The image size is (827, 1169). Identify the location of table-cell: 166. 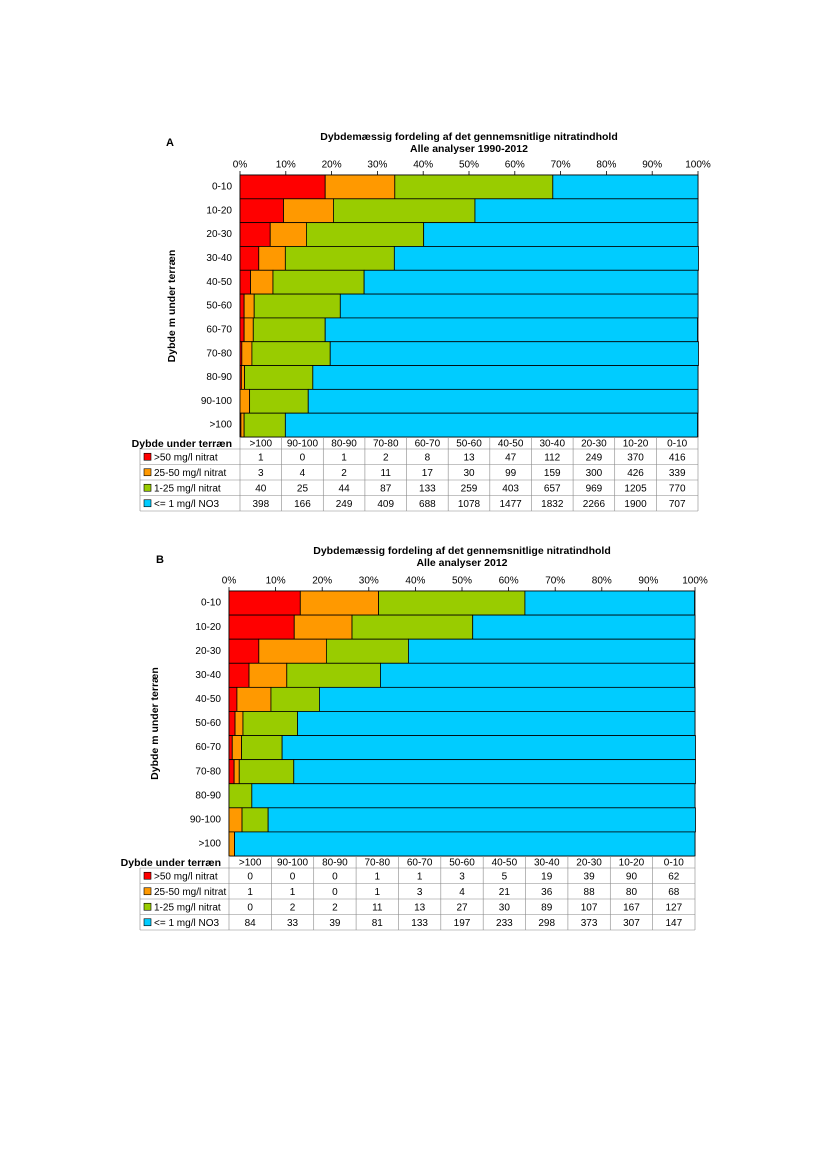
(302, 504).